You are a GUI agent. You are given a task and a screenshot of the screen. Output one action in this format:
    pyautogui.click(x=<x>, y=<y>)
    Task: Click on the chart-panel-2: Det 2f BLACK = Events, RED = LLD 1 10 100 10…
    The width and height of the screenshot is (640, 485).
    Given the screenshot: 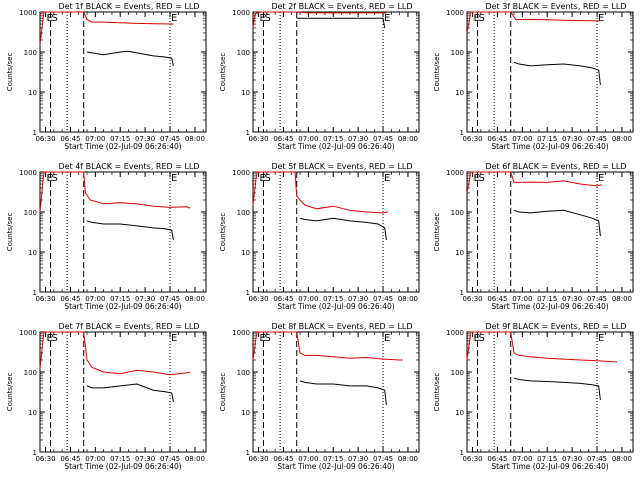 What is the action you would take?
    pyautogui.click(x=319, y=76)
    